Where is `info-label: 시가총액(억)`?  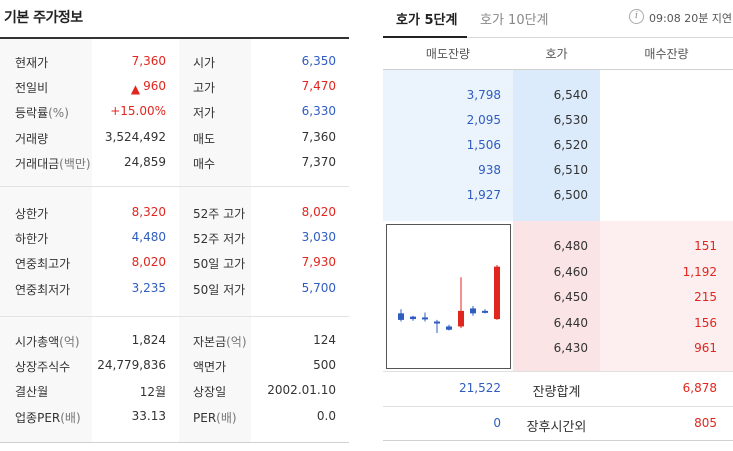
info-label: 시가총액(억) is located at coordinates (47, 341).